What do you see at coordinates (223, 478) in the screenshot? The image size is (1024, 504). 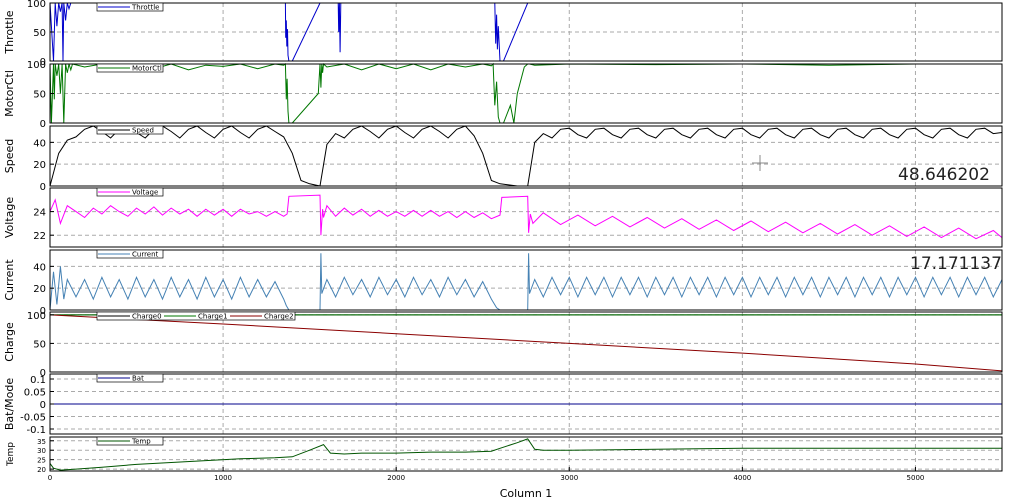 I see `x-tick-label: 1000` at bounding box center [223, 478].